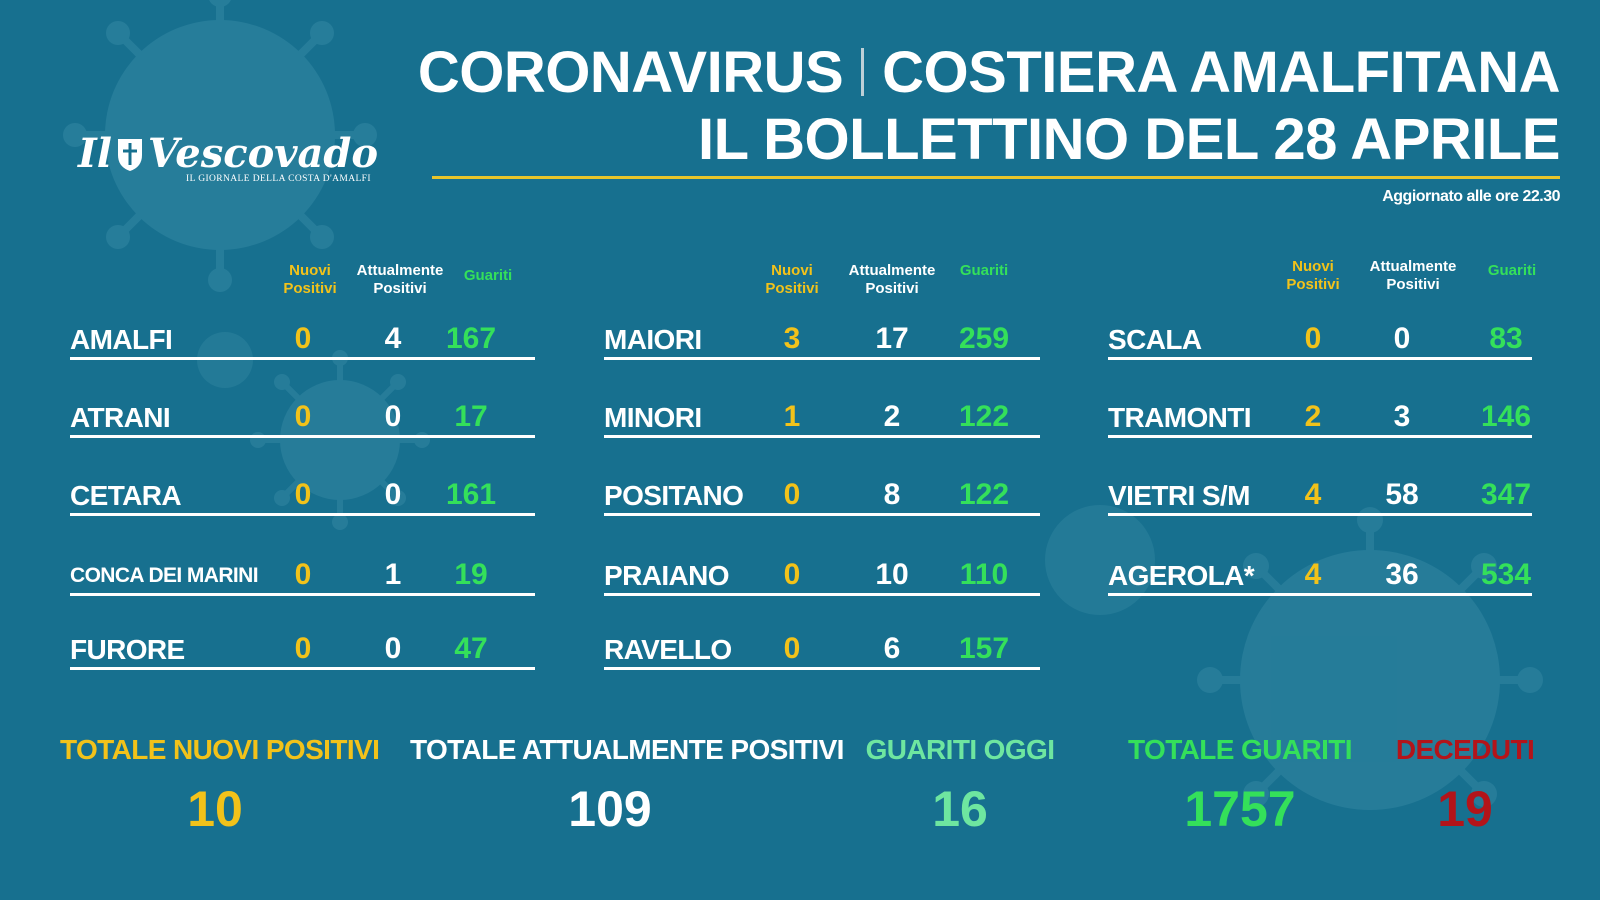  Describe the element at coordinates (792, 338) in the screenshot. I see `value-nuovi: 3` at that location.